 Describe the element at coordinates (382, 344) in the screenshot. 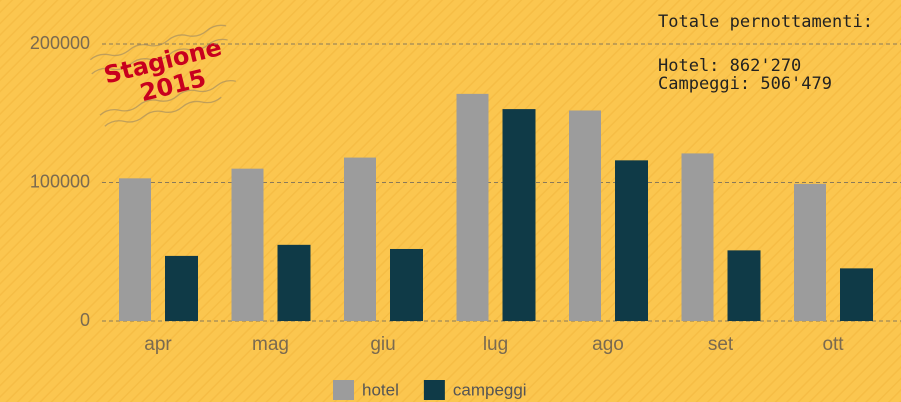

I see `x-tick-label: giu` at that location.